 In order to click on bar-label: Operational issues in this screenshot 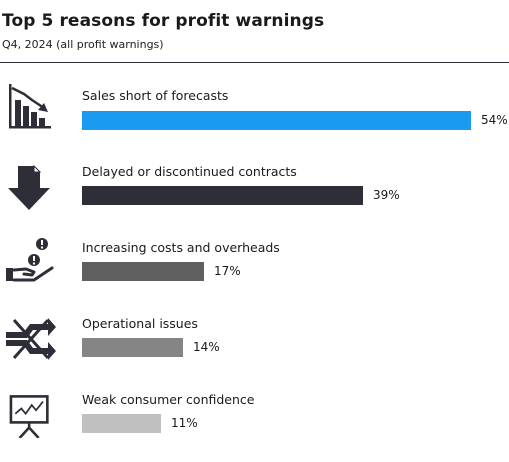, I will do `click(140, 323)`.